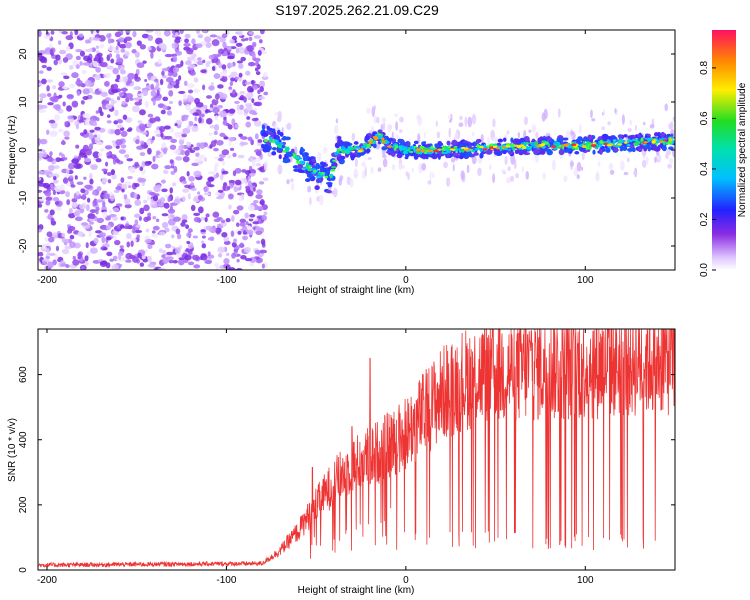 This screenshot has height=600, width=750. What do you see at coordinates (406, 580) in the screenshot?
I see `snr-xtick-label: 0` at bounding box center [406, 580].